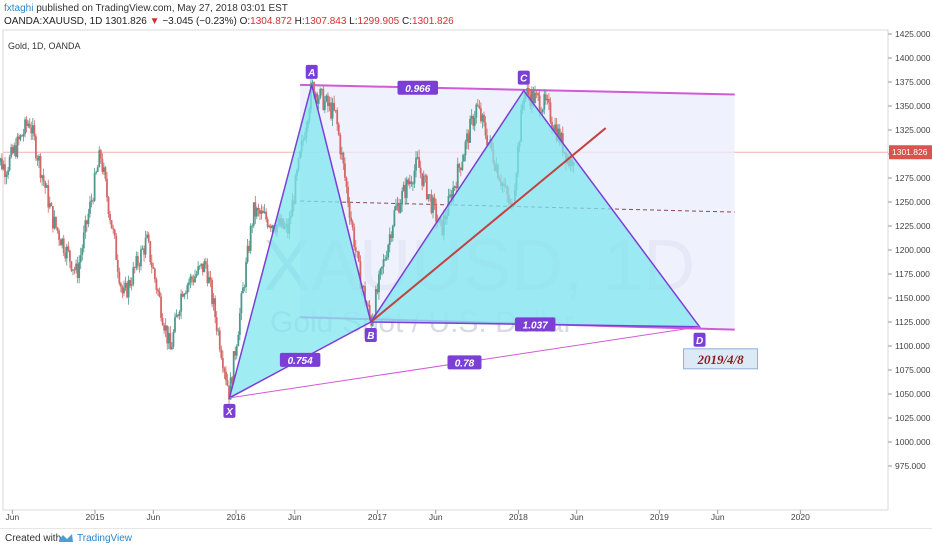 This screenshot has height=551, width=932. Describe the element at coordinates (370, 335) in the screenshot. I see `point-badge-b` at that location.